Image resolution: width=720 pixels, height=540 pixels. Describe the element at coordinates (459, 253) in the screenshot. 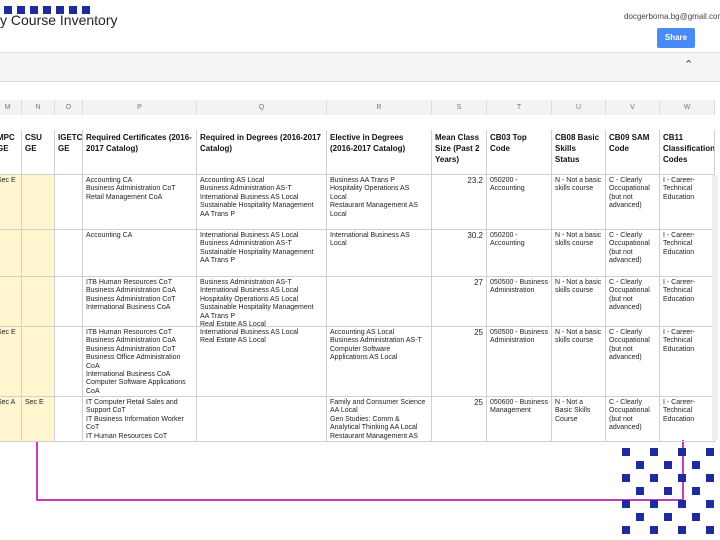

I see `table-cell: 30.2` at that location.